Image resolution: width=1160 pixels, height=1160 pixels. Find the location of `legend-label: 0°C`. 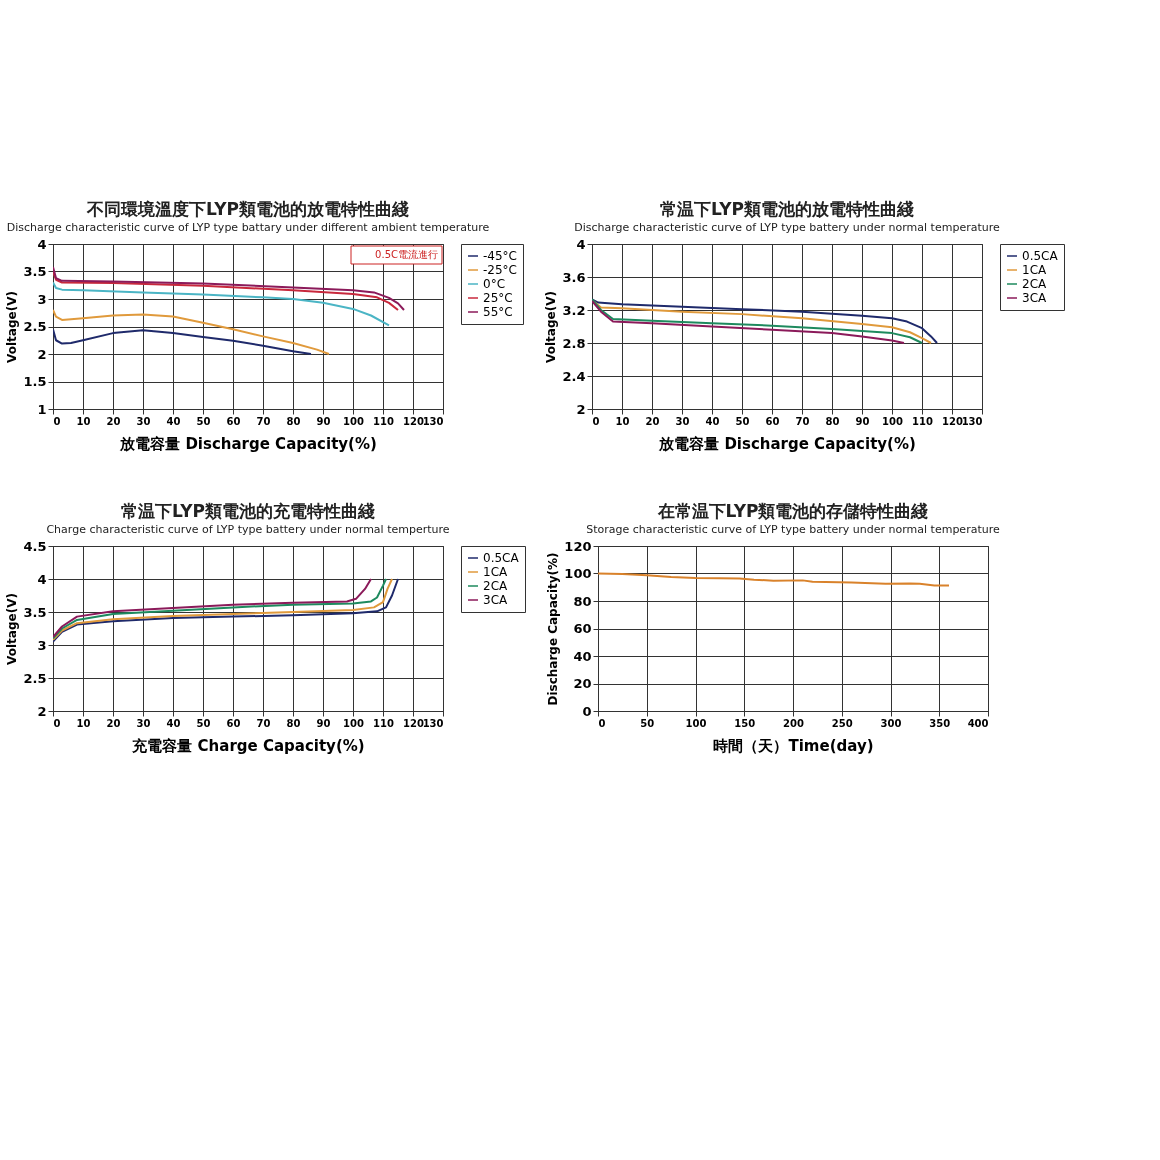

legend-label: 0°C is located at coordinates (494, 284).